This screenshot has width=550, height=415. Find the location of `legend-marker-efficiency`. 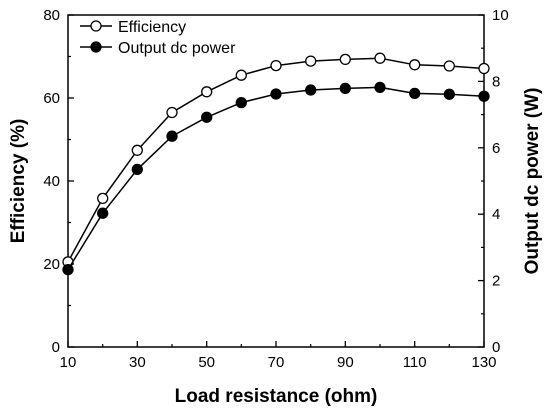

legend-marker-efficiency is located at coordinates (96, 26).